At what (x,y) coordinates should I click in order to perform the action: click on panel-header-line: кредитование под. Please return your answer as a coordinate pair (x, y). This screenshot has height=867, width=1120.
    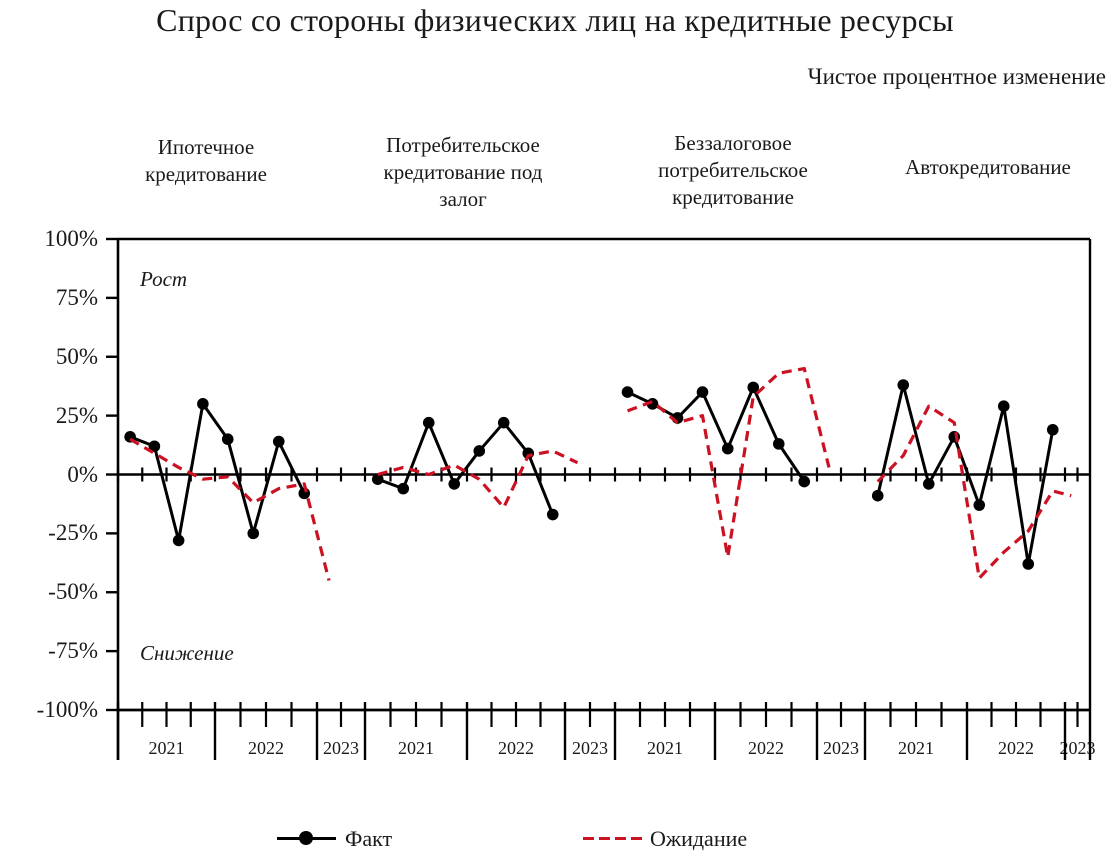
    Looking at the image, I should click on (463, 172).